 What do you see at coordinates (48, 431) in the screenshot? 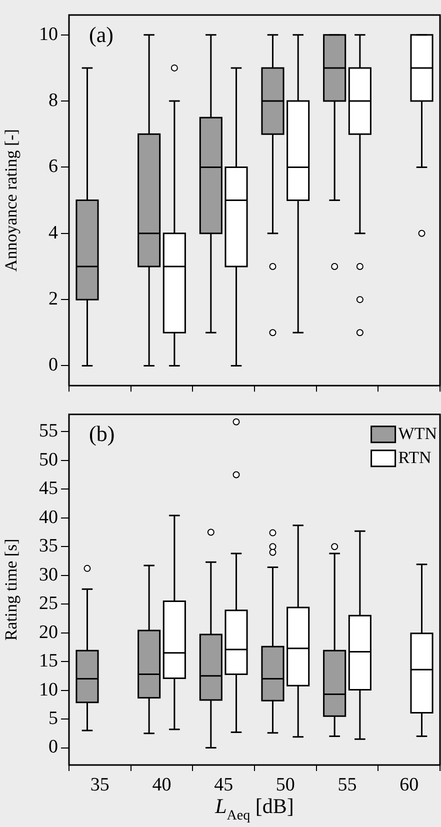
I see `y-tick-label: 55` at bounding box center [48, 431].